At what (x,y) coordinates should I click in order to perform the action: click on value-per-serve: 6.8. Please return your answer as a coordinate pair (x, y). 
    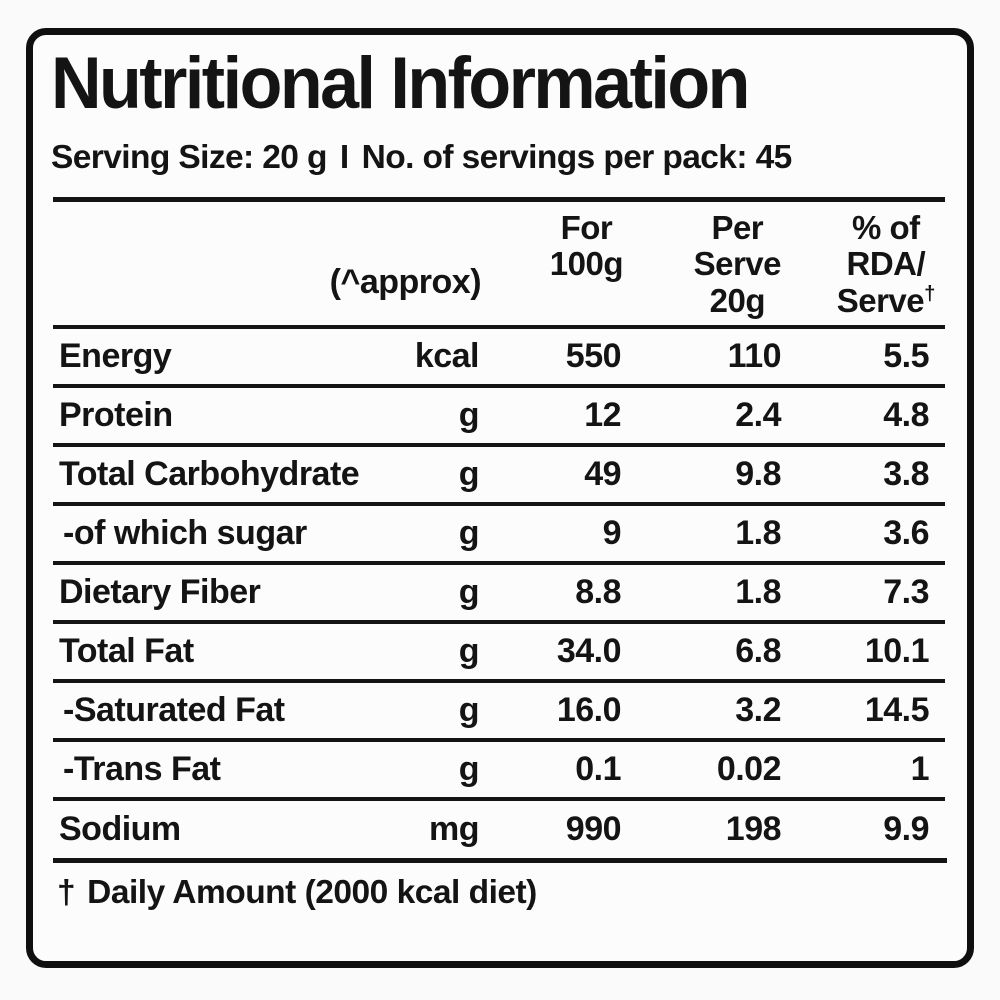
    Looking at the image, I should click on (758, 651).